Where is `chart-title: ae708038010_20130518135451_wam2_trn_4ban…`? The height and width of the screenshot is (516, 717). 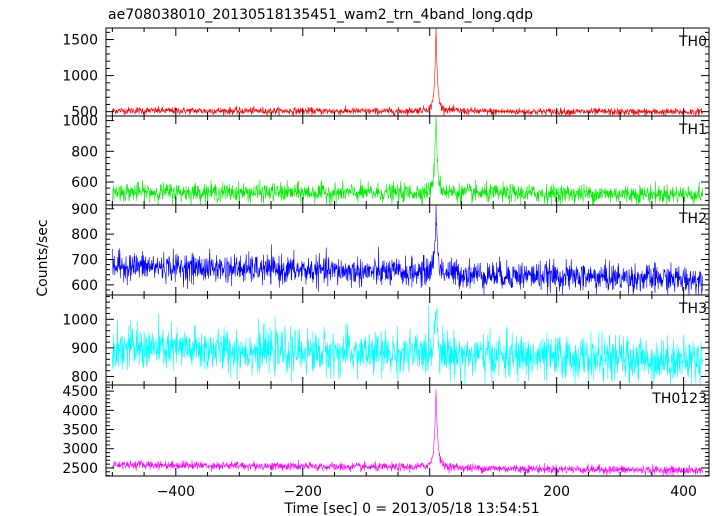
chart-title: ae708038010_20130518135451_wam2_trn_4ban… is located at coordinates (320, 15).